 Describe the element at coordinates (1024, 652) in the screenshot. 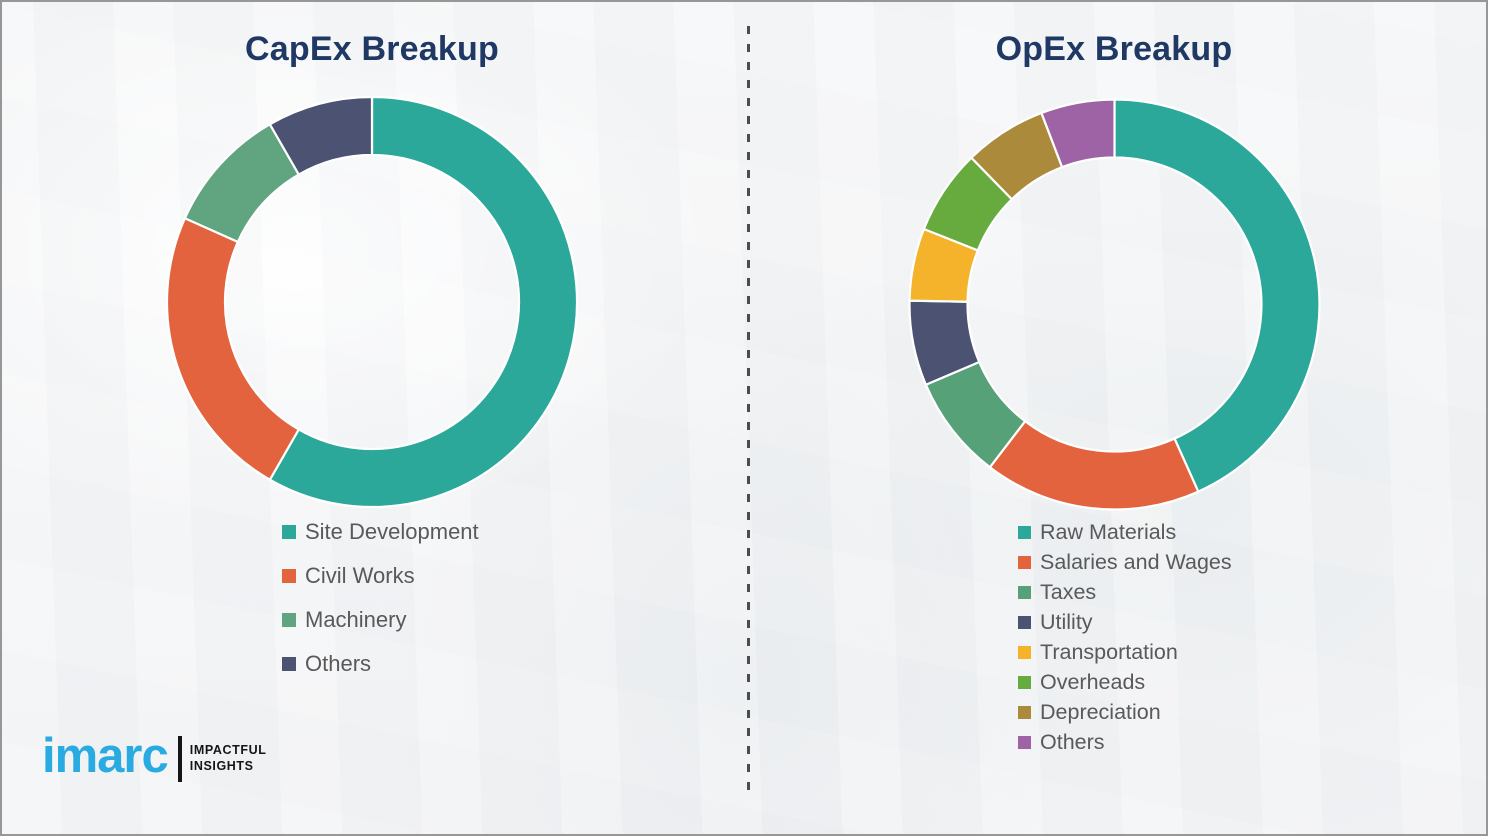

I see `legend-marker-transportation` at that location.